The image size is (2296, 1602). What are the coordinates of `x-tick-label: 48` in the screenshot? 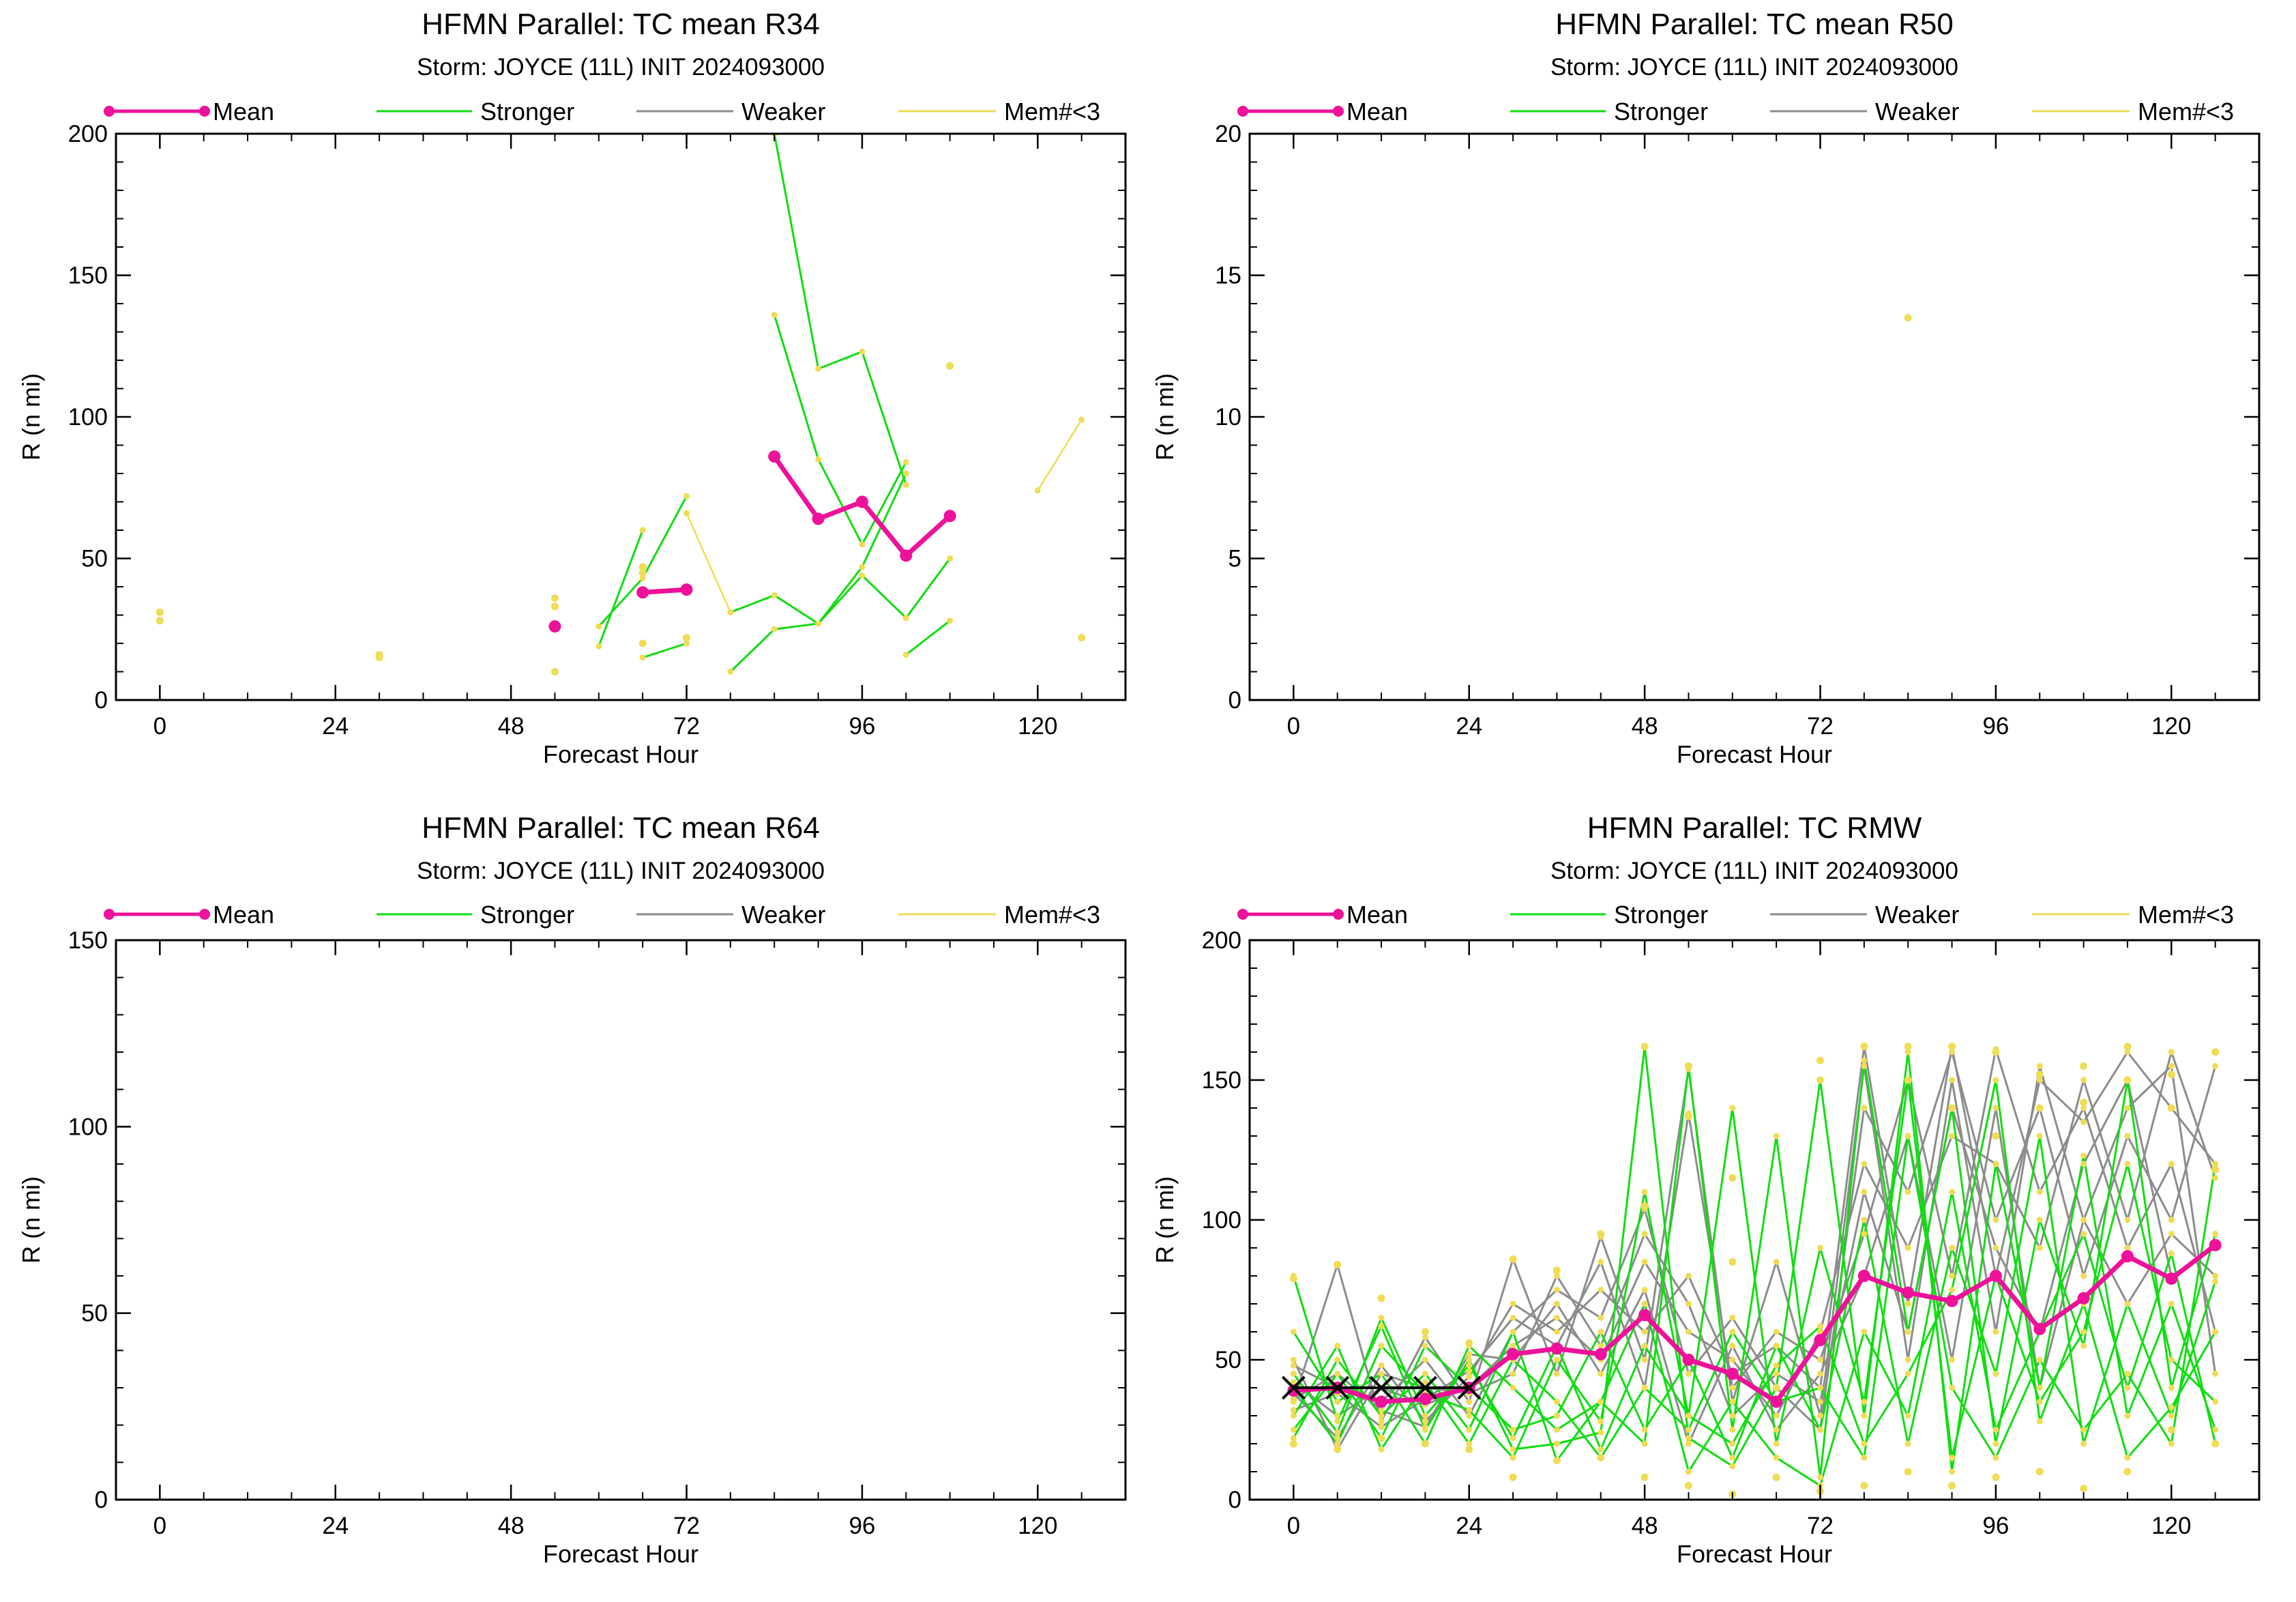 It's located at (1645, 727).